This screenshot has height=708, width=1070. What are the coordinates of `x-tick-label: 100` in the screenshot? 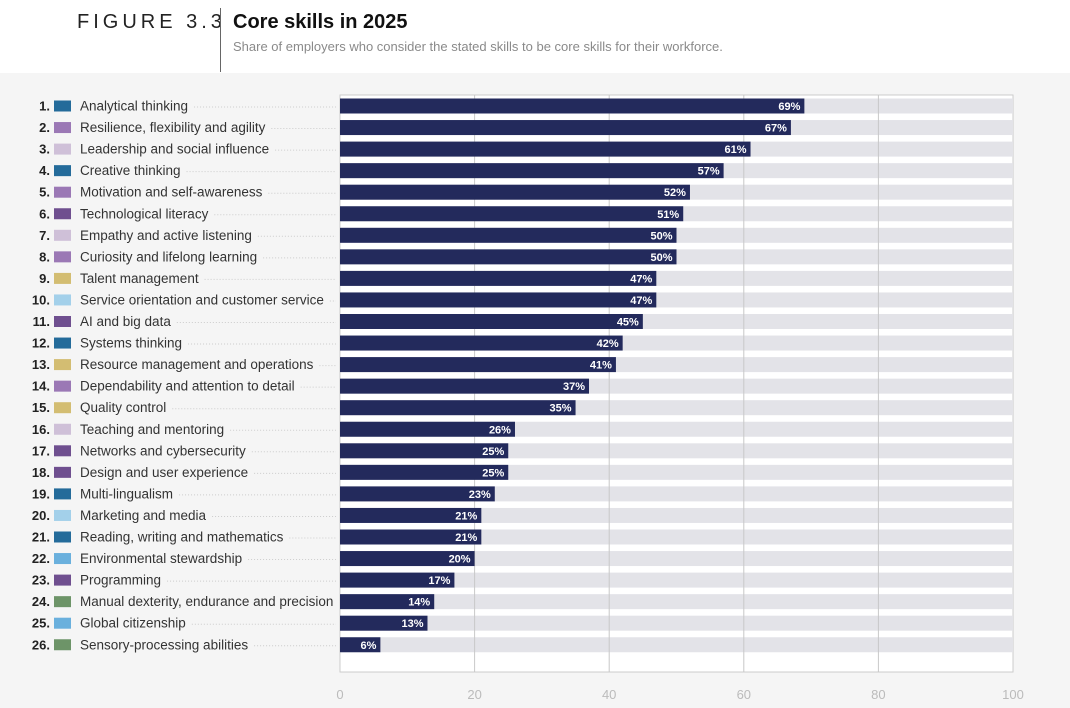 It's located at (1013, 694).